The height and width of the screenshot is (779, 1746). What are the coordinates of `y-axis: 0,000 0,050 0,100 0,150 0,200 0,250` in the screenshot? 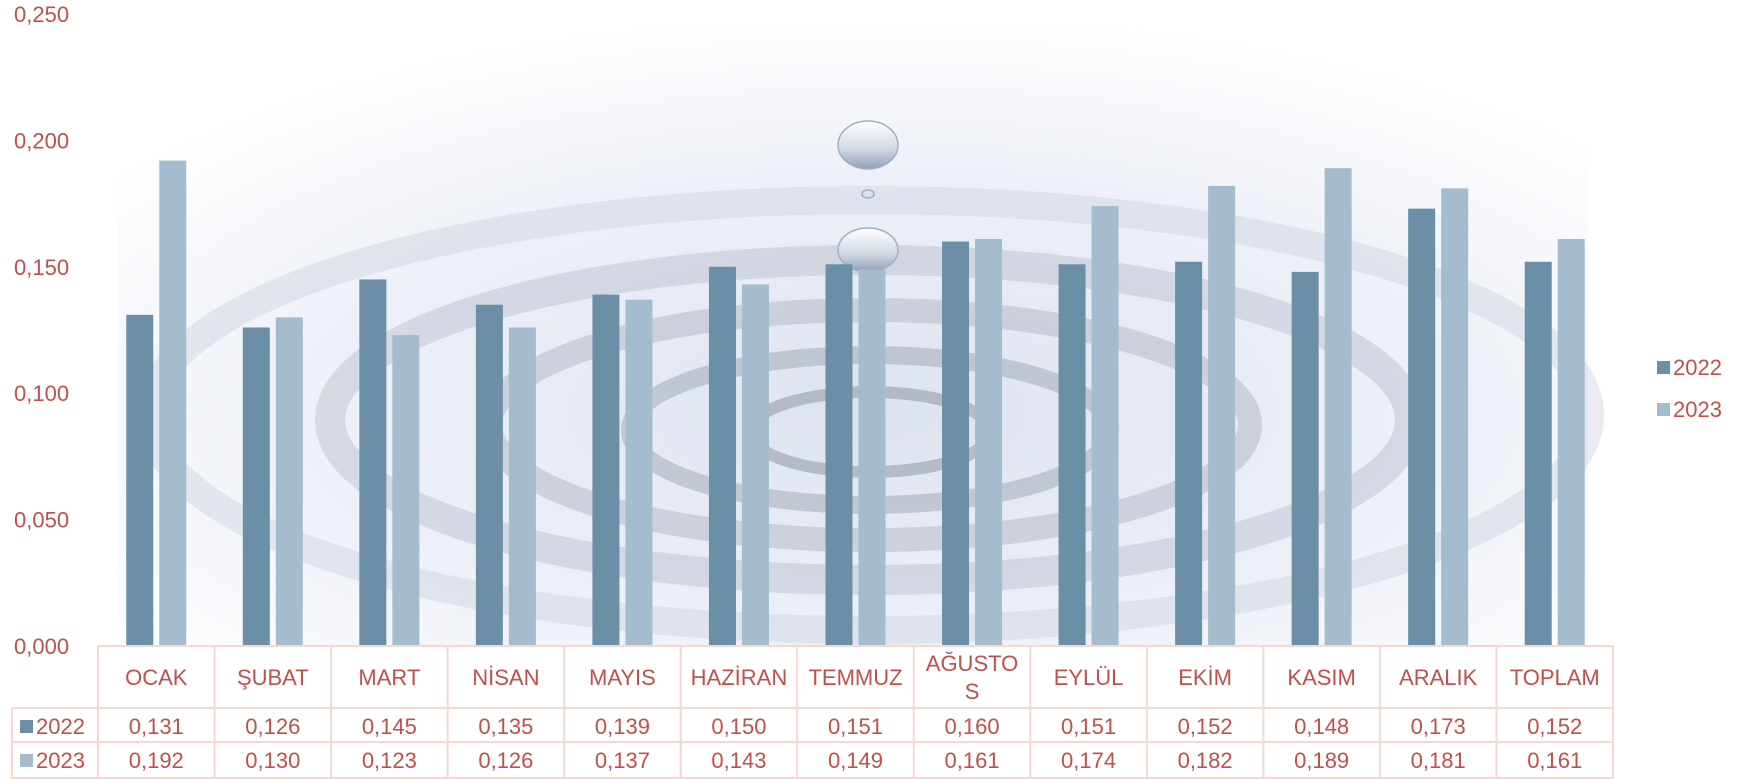 It's located at (41, 330).